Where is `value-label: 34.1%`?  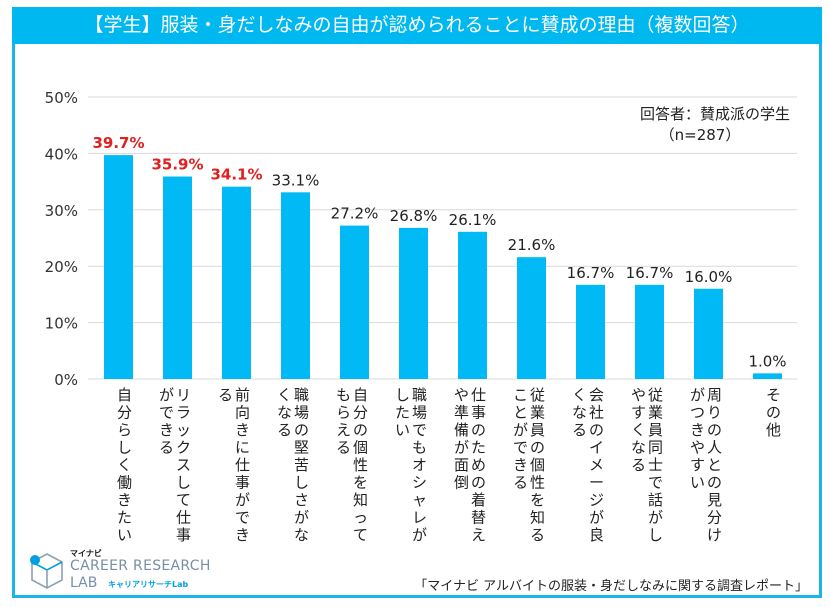 value-label: 34.1% is located at coordinates (236, 175).